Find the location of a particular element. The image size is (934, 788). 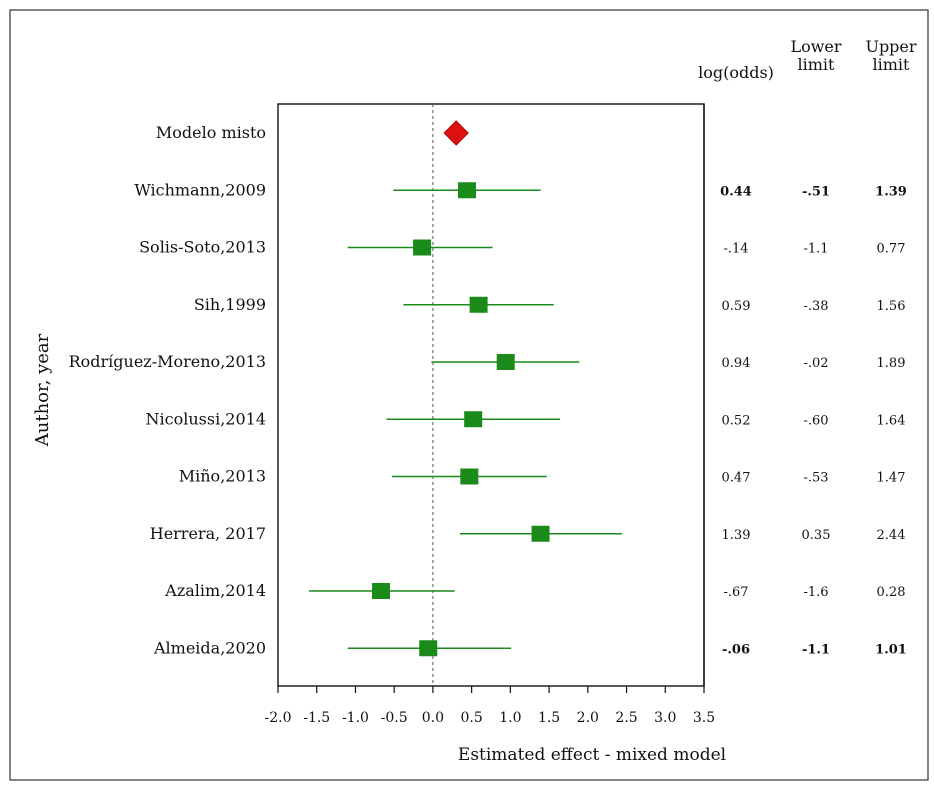

x-tick-label: 0.5 is located at coordinates (472, 718).